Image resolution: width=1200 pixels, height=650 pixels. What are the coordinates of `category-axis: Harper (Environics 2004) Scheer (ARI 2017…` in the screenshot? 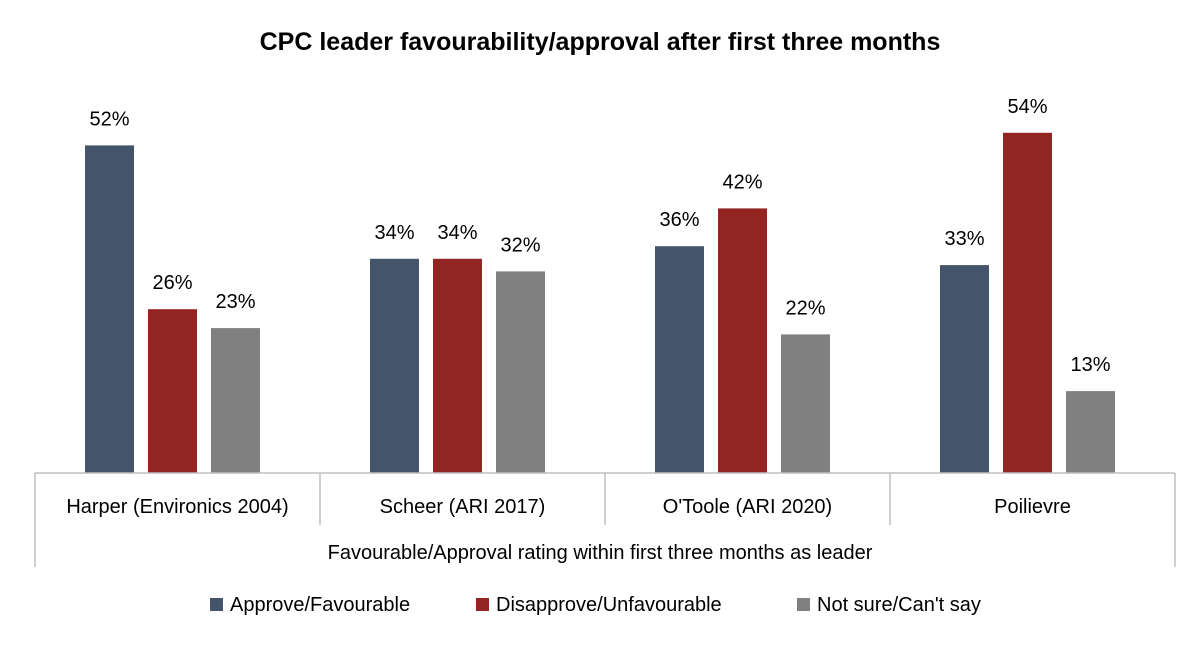 It's located at (605, 519).